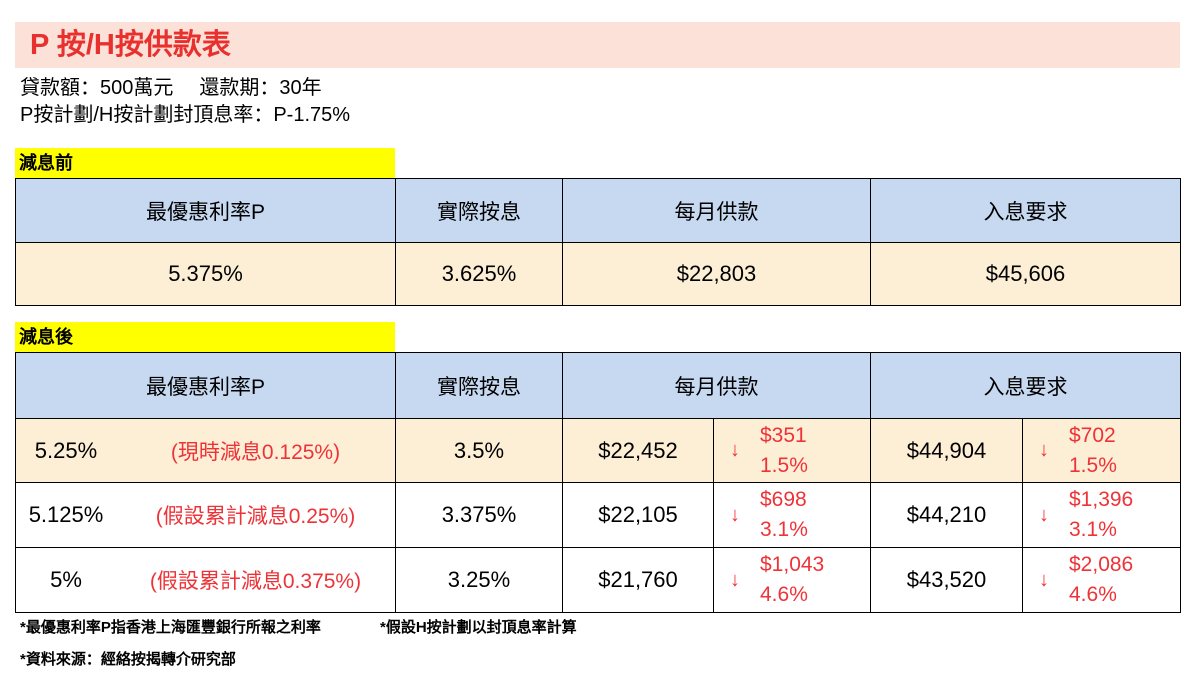 This screenshot has height=685, width=1200. What do you see at coordinates (638, 450) in the screenshot?
I see `monthly-payment-cell: $22,452` at bounding box center [638, 450].